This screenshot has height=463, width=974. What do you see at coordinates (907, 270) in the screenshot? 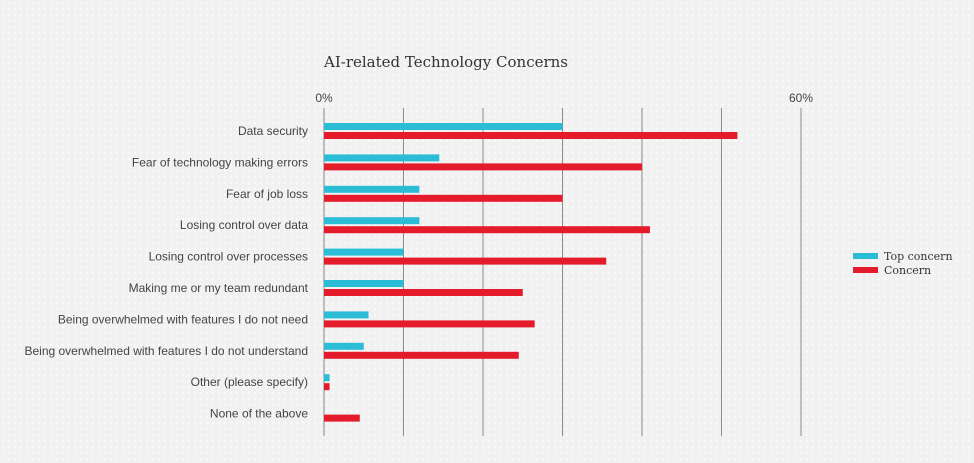
I see `legend-label: Concern` at bounding box center [907, 270].